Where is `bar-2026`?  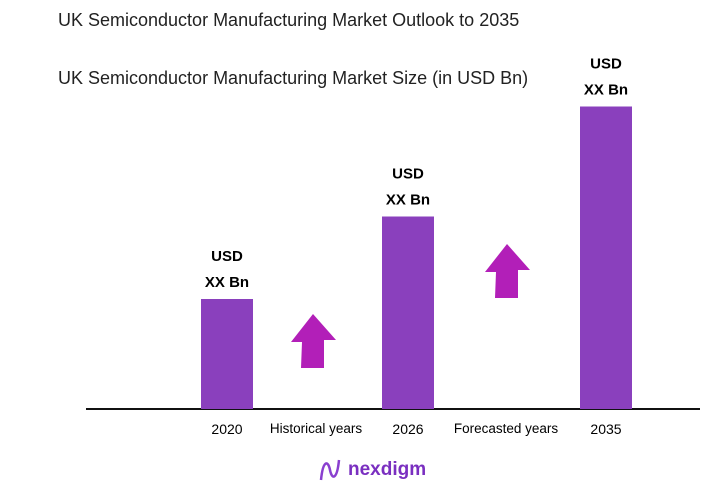
bar-2026 is located at coordinates (408, 312).